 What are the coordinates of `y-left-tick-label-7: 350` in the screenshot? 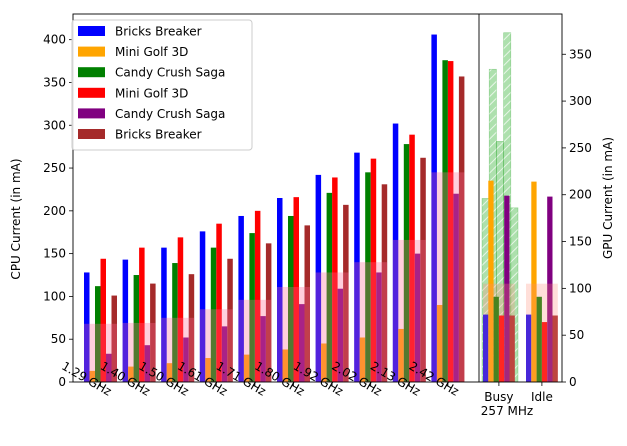 It's located at (54, 82).